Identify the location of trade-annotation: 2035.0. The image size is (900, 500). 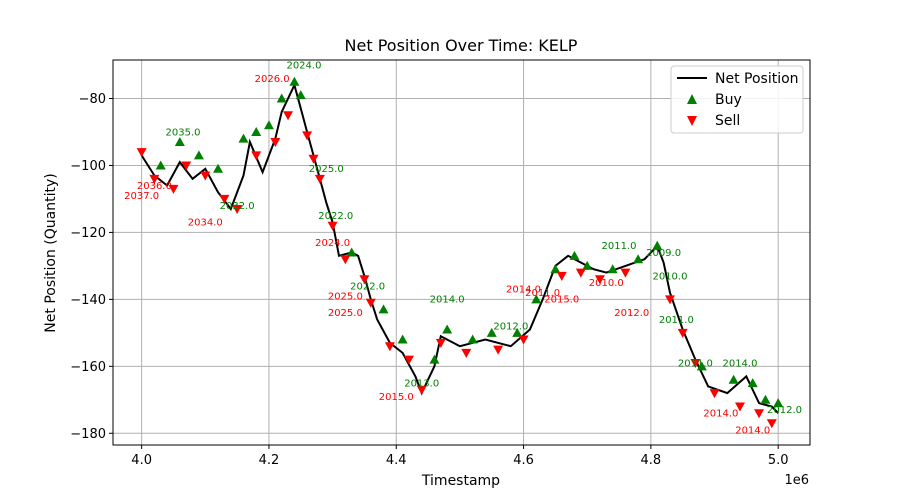
(183, 132).